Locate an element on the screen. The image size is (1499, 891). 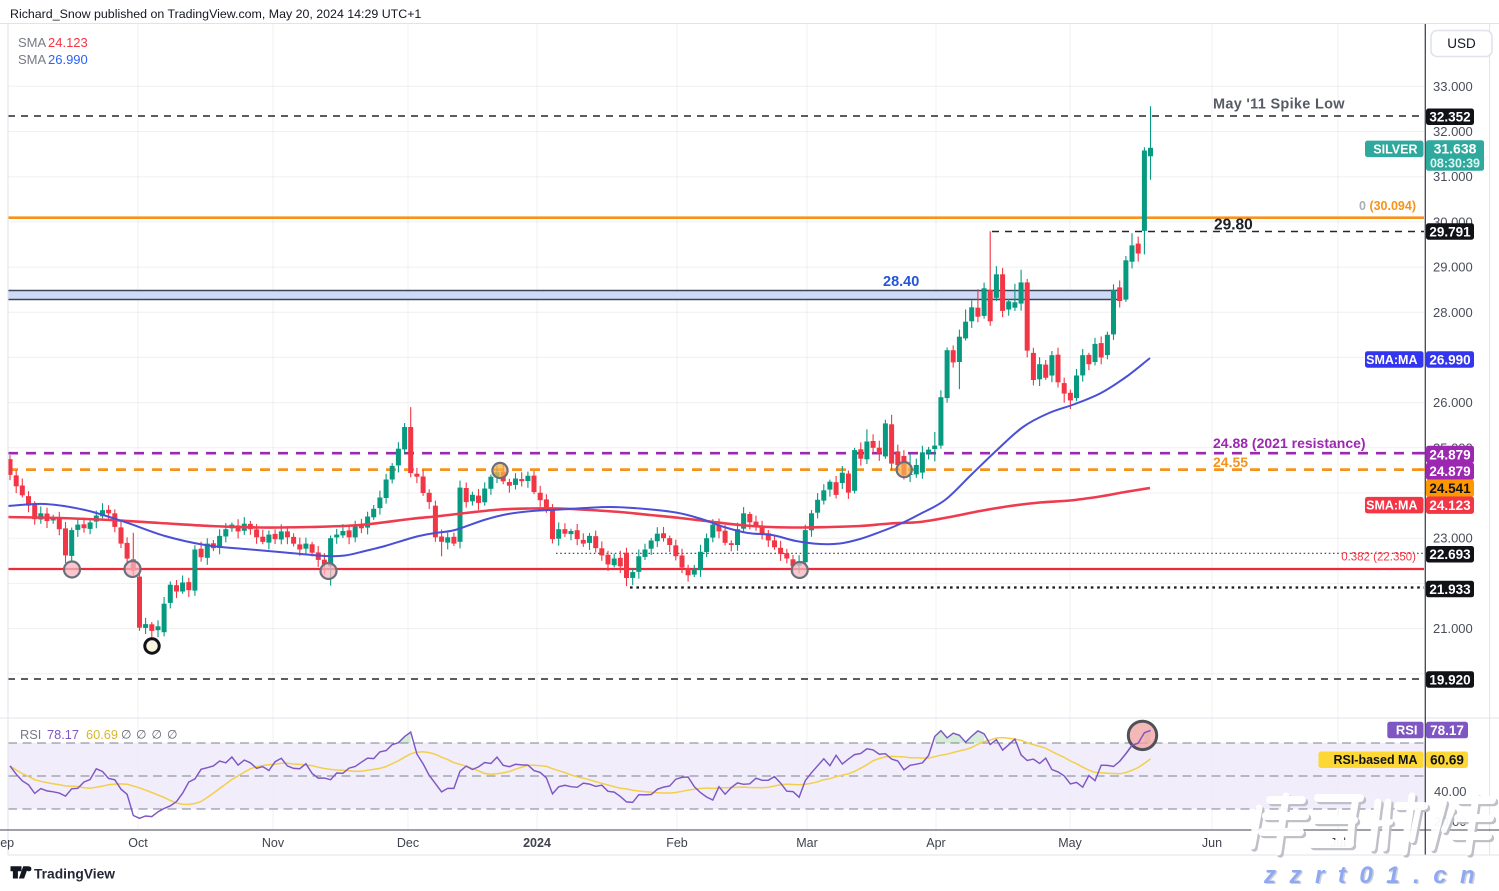
svg-text: 24.541 is located at coordinates (1450, 488).